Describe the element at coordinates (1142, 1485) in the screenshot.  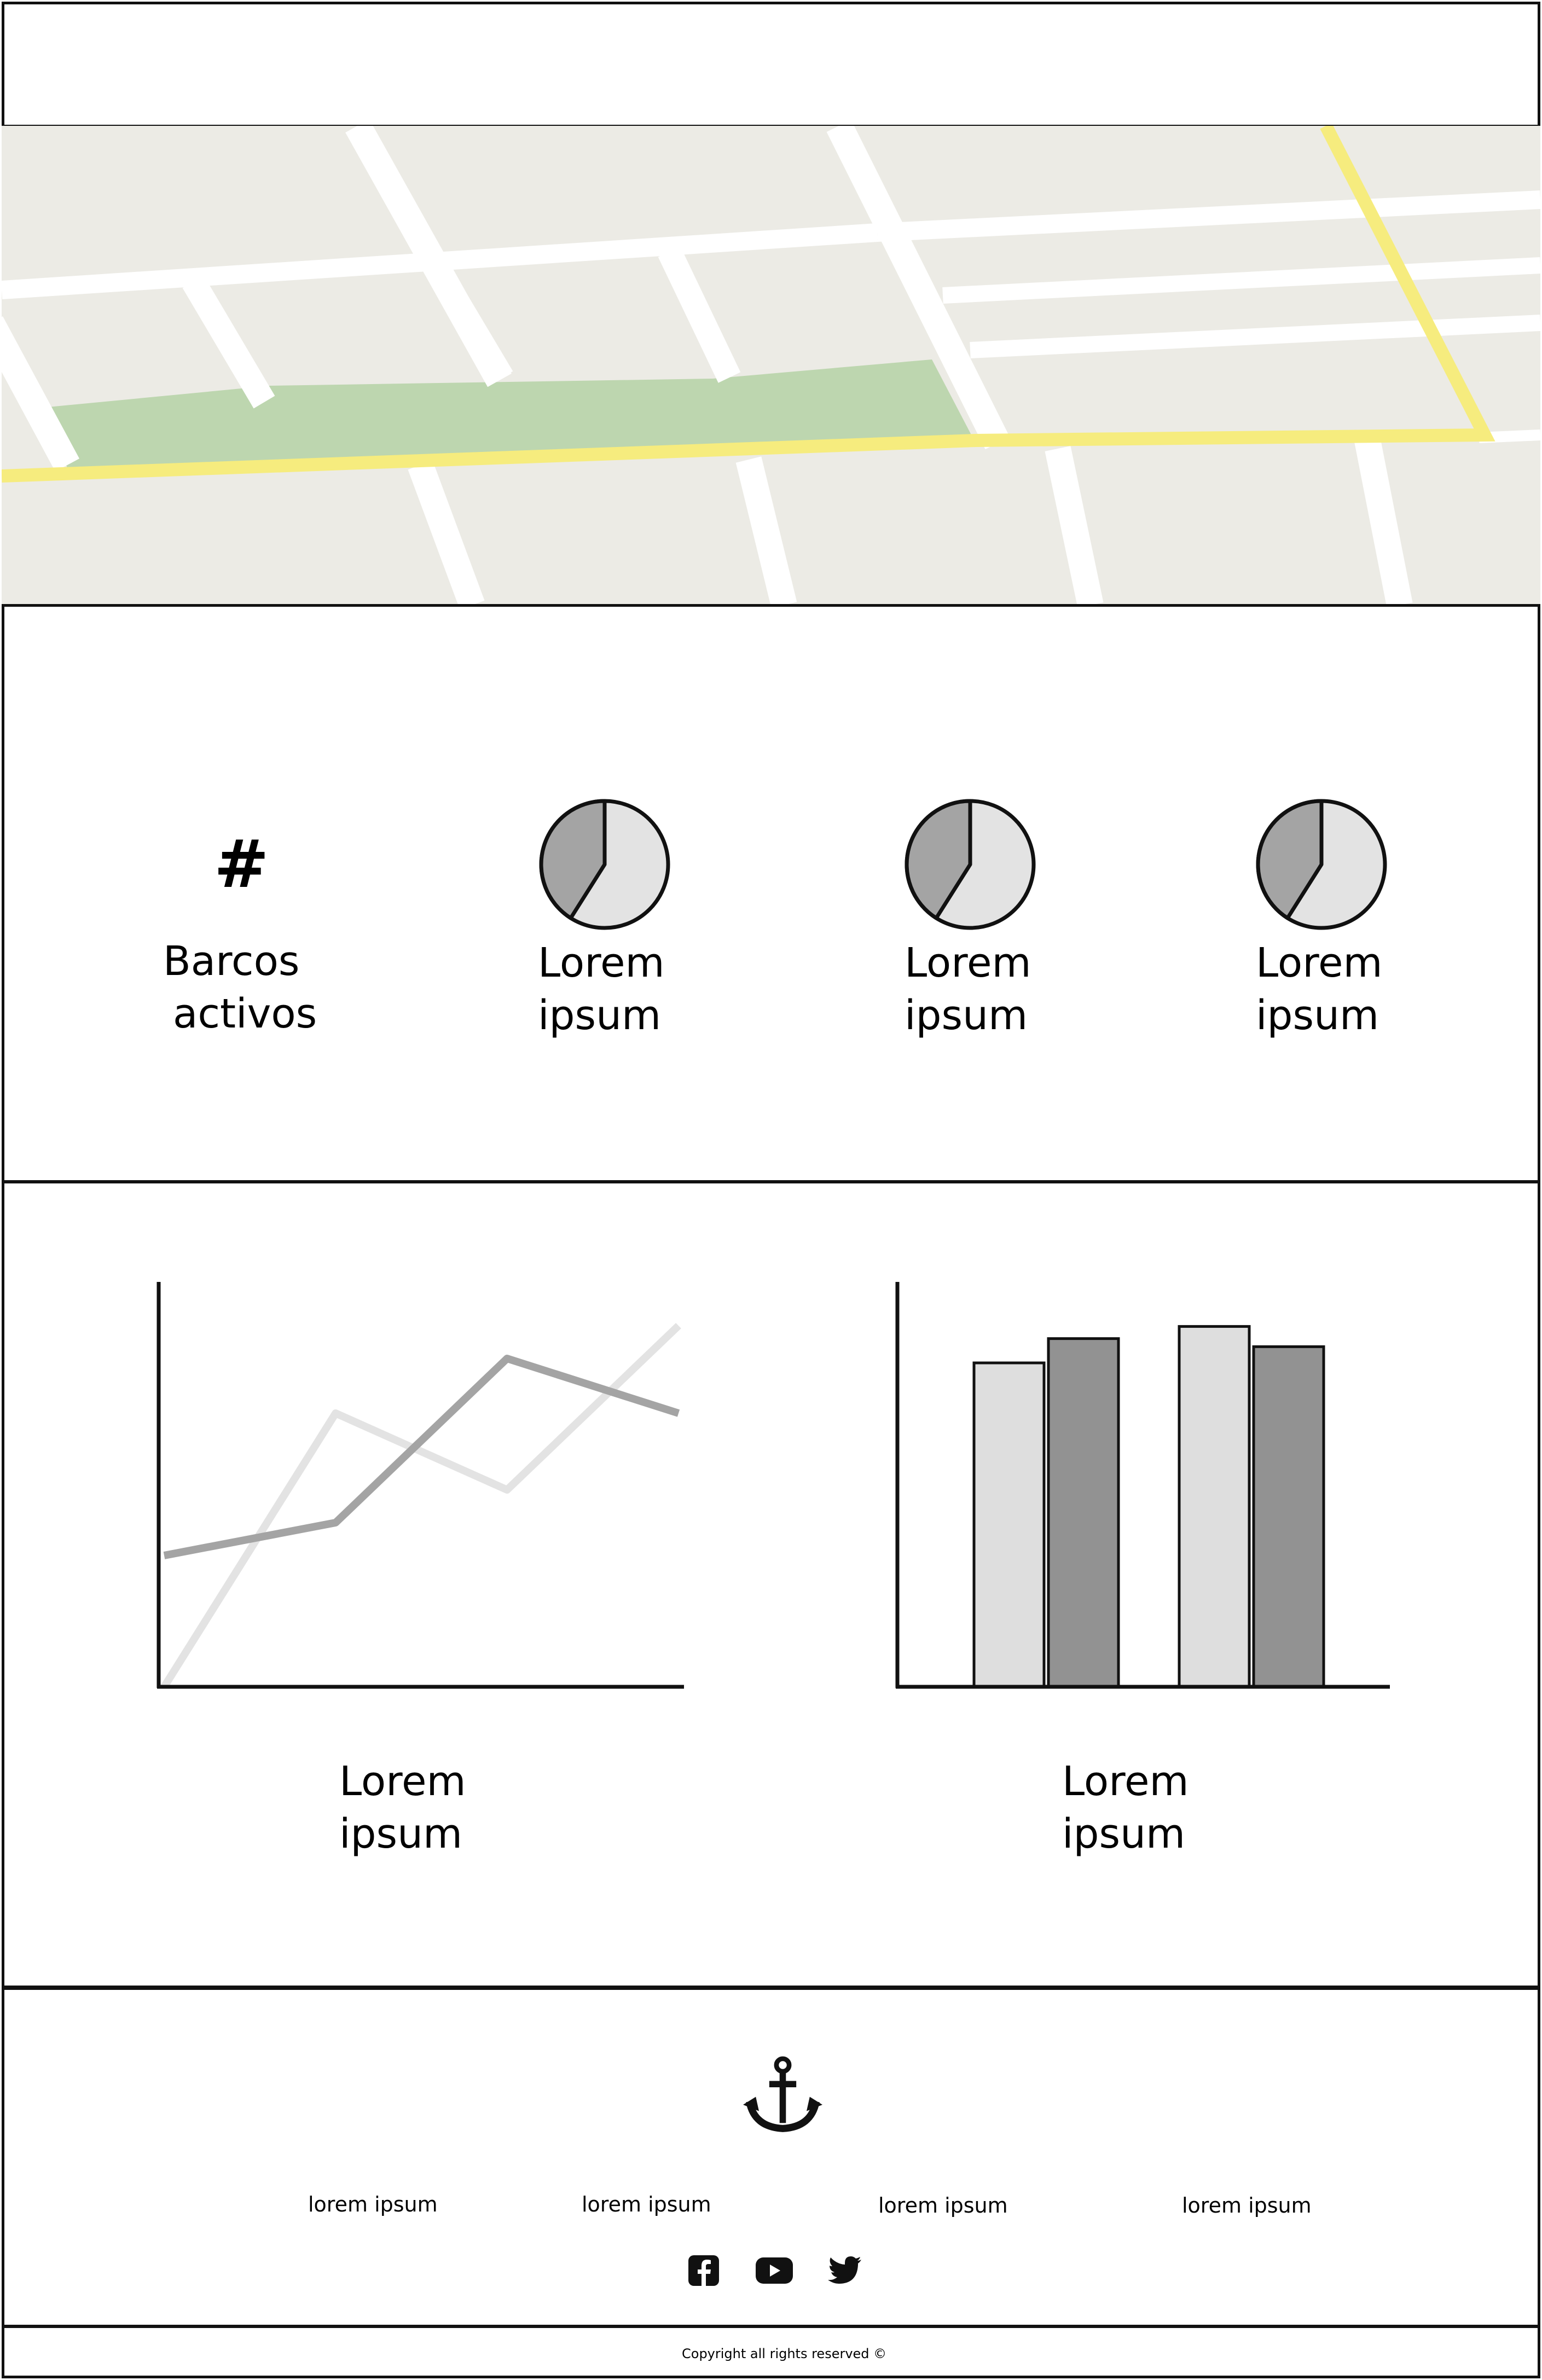
I see `bar-chart` at that location.